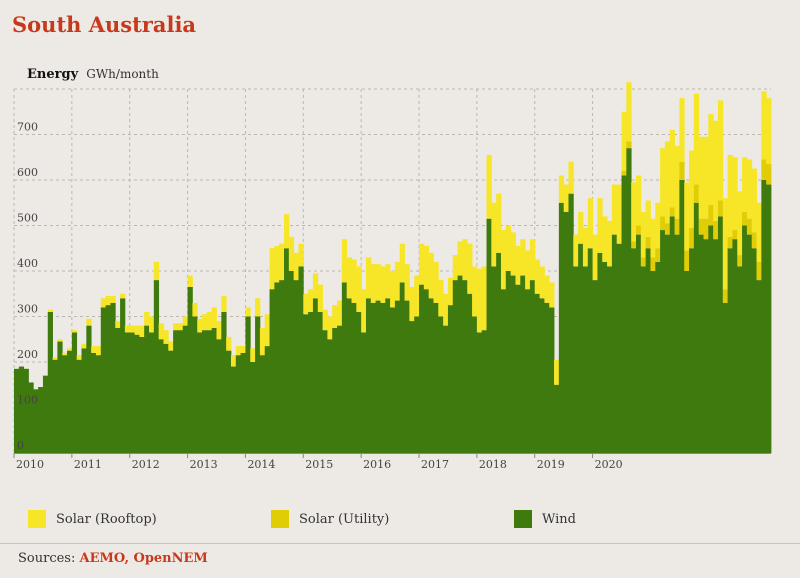  I want to click on x-tick-label: 2016, so click(377, 464).